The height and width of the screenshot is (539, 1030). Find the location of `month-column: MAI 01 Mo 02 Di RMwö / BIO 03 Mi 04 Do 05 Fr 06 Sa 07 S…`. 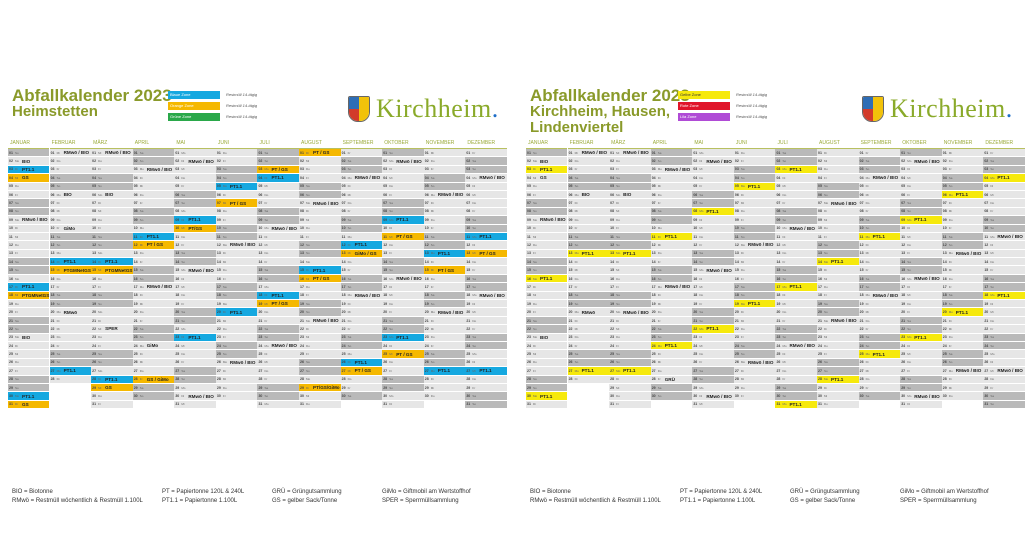

month-column: MAI 01 Mo 02 Di RMwö / BIO 03 Mi 04 Do 05 Fr 06 Sa 07 S… is located at coordinates (713, 274).